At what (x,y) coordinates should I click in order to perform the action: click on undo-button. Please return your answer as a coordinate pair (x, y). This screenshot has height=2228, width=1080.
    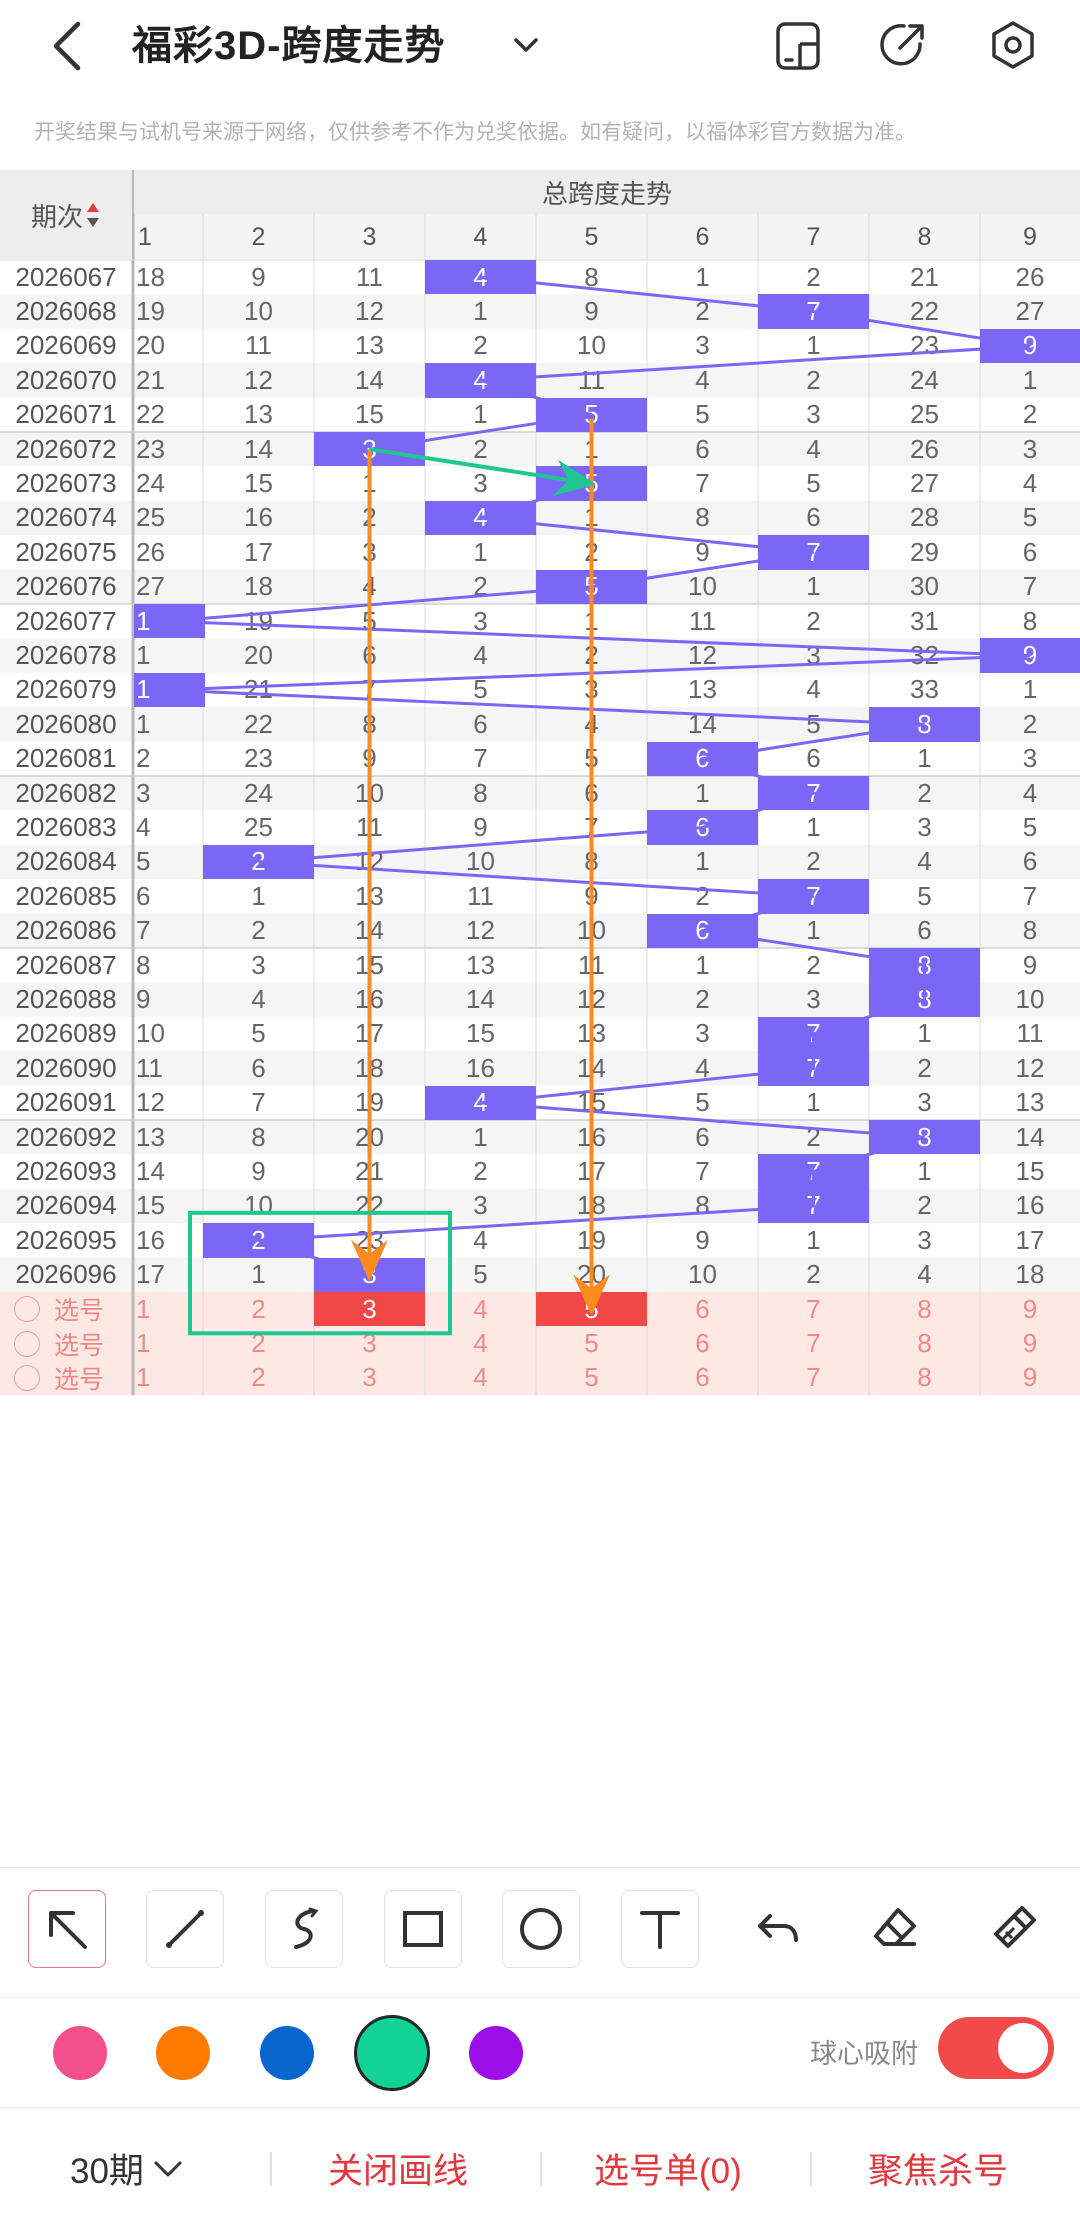
    Looking at the image, I should click on (778, 1928).